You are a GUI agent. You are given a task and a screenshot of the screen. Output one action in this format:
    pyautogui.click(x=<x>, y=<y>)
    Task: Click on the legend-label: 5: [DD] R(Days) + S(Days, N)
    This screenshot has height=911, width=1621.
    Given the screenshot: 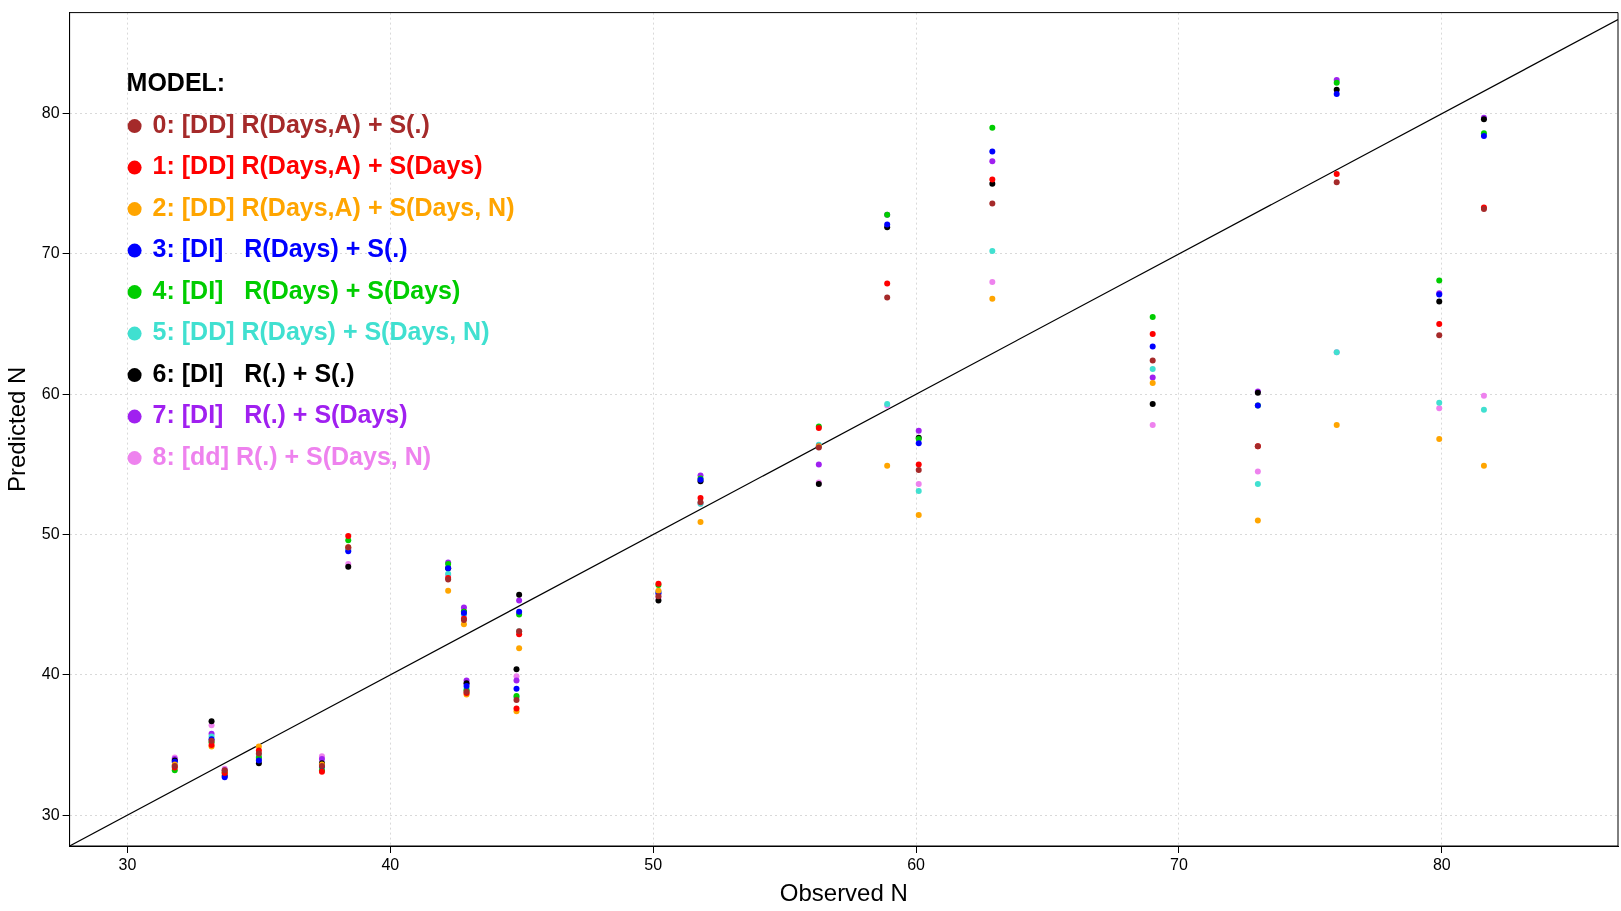 What is the action you would take?
    pyautogui.click(x=321, y=331)
    